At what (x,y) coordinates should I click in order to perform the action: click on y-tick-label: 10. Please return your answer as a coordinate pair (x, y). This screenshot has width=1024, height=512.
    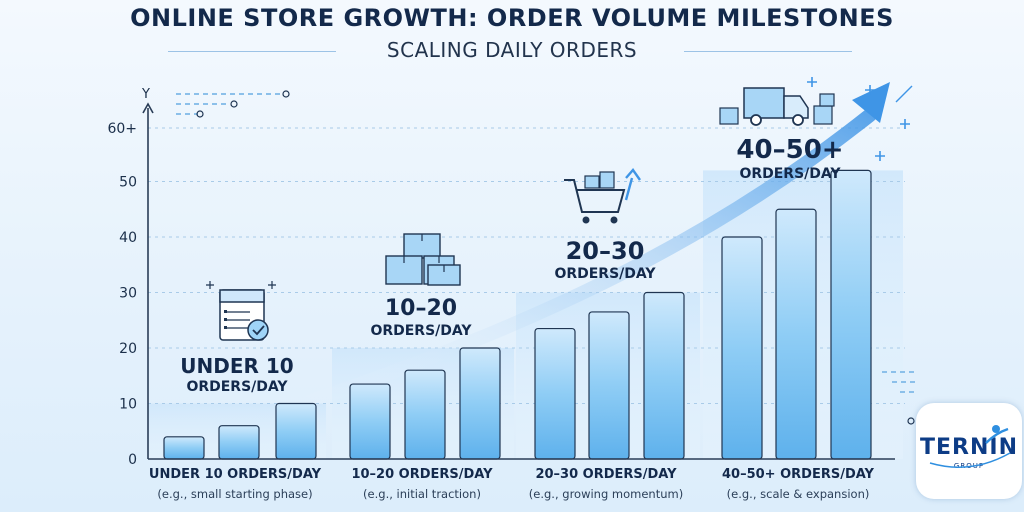
    Looking at the image, I should click on (128, 405).